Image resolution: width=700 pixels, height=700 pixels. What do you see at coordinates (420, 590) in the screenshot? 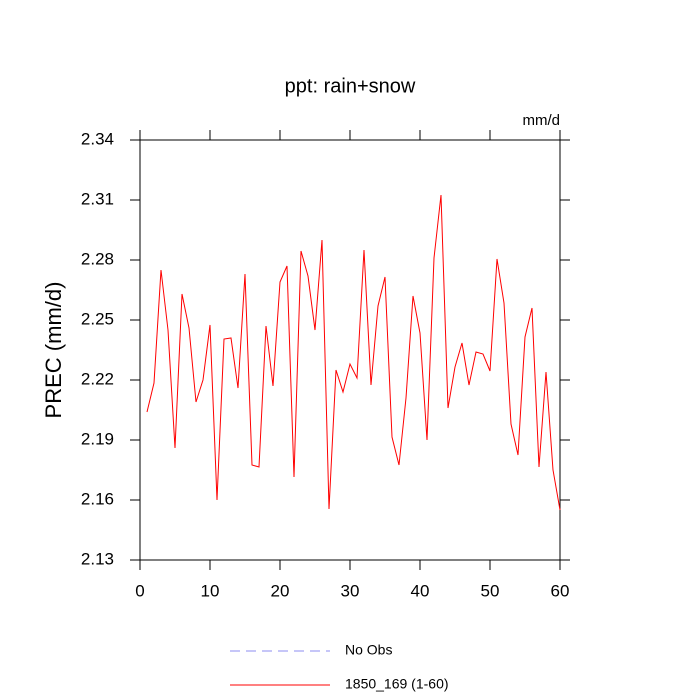
I see `x-tick-label: 40` at bounding box center [420, 590].